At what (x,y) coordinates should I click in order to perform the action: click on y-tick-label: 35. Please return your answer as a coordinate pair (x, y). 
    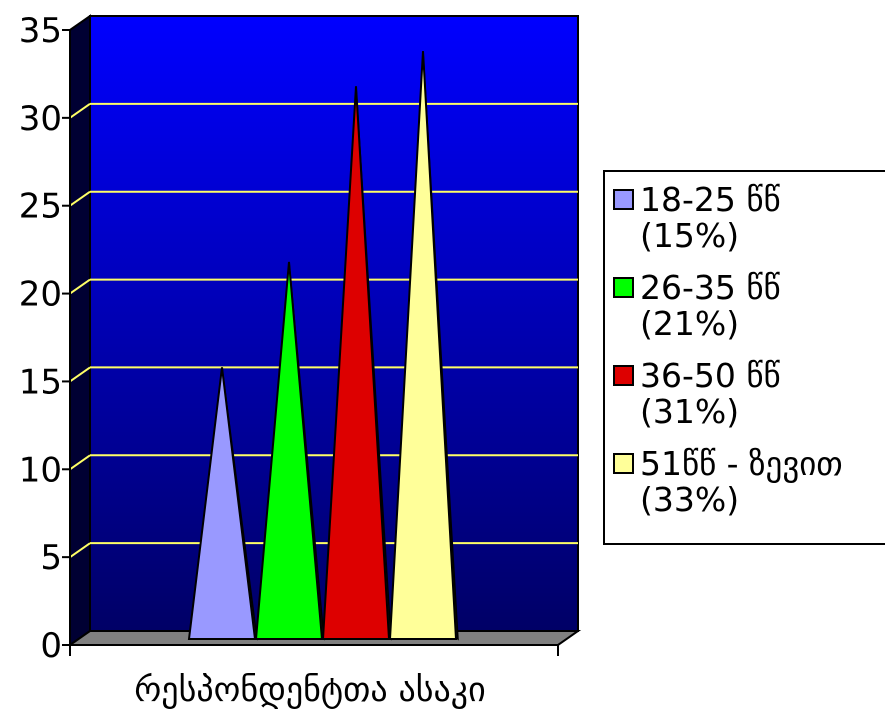
    Looking at the image, I should click on (40, 31).